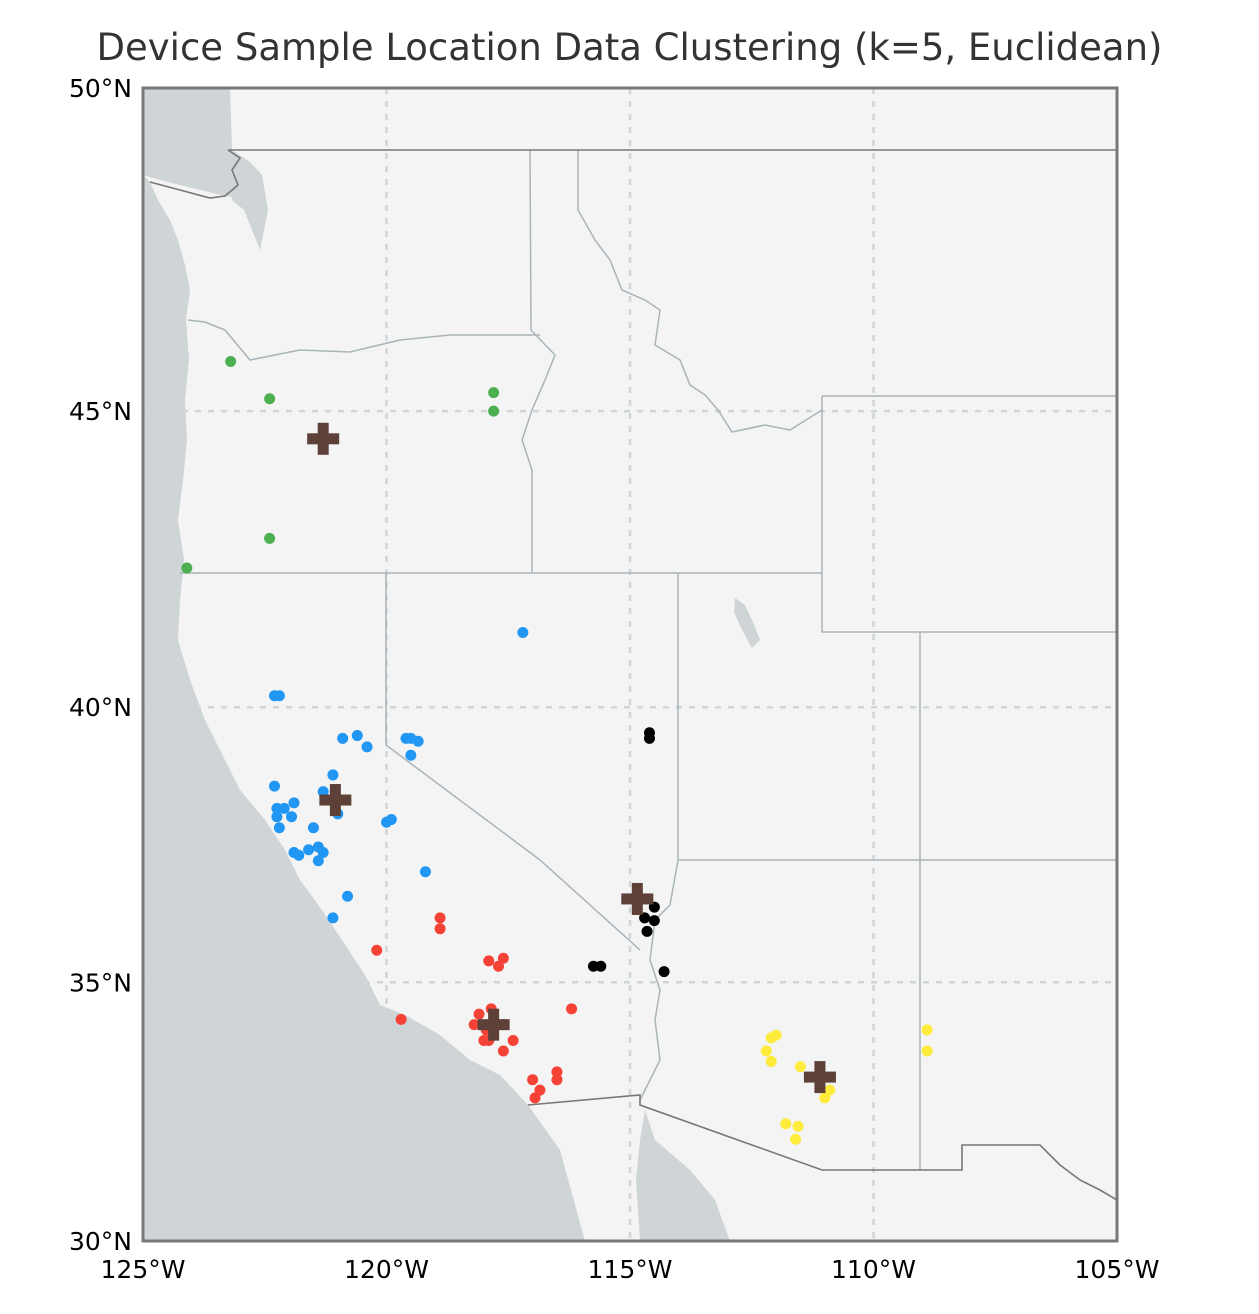 The height and width of the screenshot is (1314, 1259). What do you see at coordinates (250, 205) in the screenshot?
I see `puget-sound` at bounding box center [250, 205].